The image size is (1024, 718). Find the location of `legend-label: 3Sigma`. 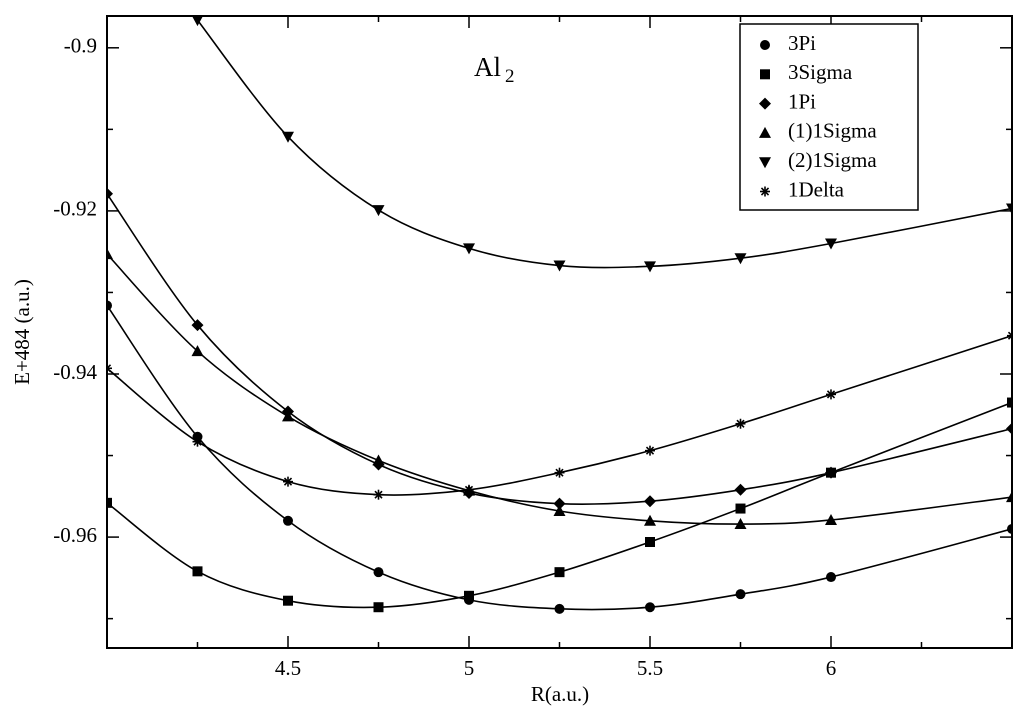

legend-label: 3Sigma is located at coordinates (820, 72).